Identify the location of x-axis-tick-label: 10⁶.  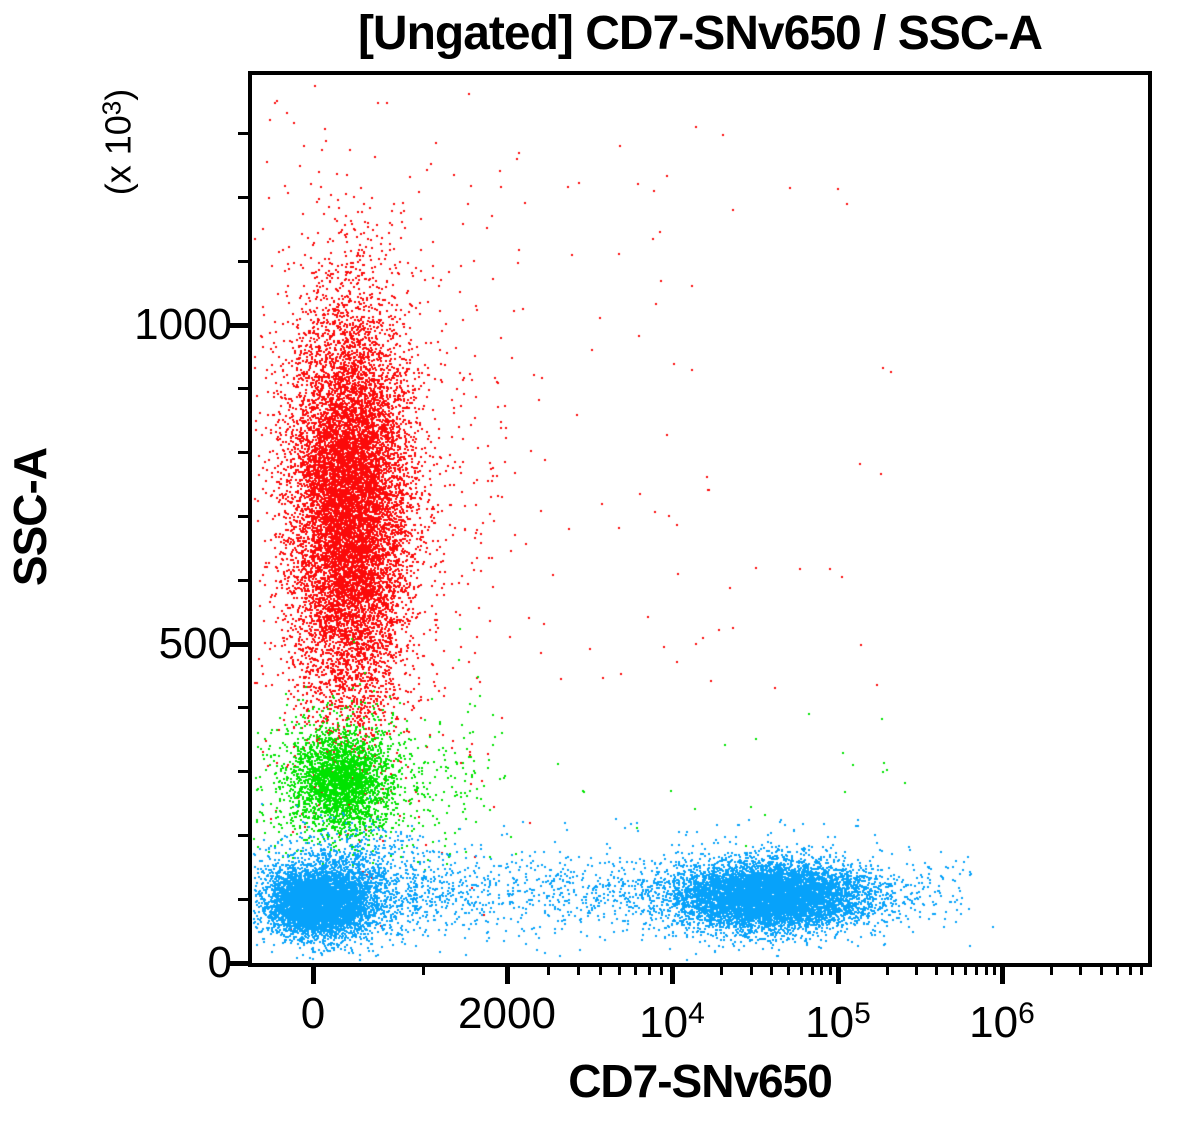
(1002, 1018).